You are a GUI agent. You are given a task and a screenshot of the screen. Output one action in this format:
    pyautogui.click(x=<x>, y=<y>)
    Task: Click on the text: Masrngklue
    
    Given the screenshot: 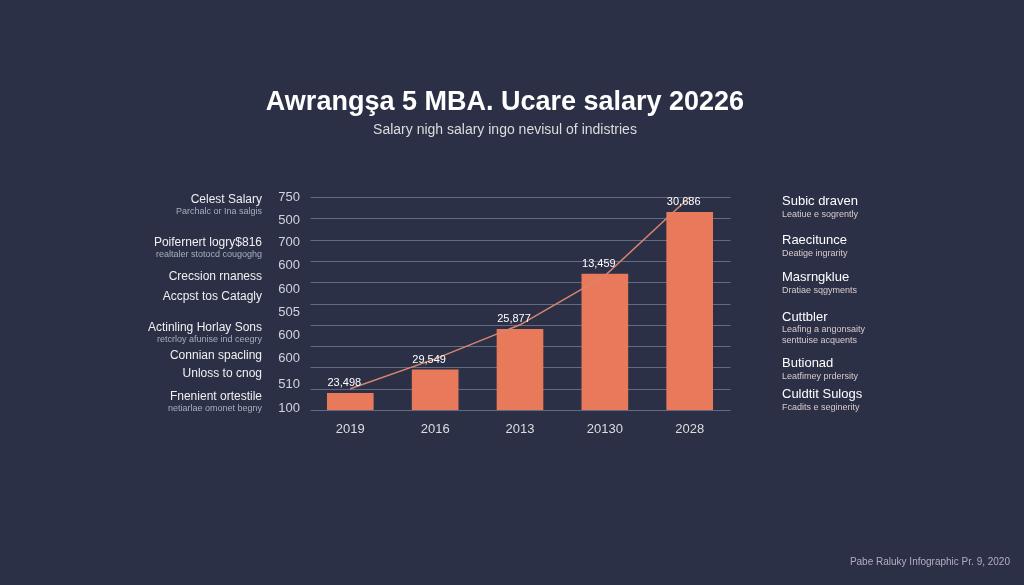 What is the action you would take?
    pyautogui.click(x=816, y=276)
    